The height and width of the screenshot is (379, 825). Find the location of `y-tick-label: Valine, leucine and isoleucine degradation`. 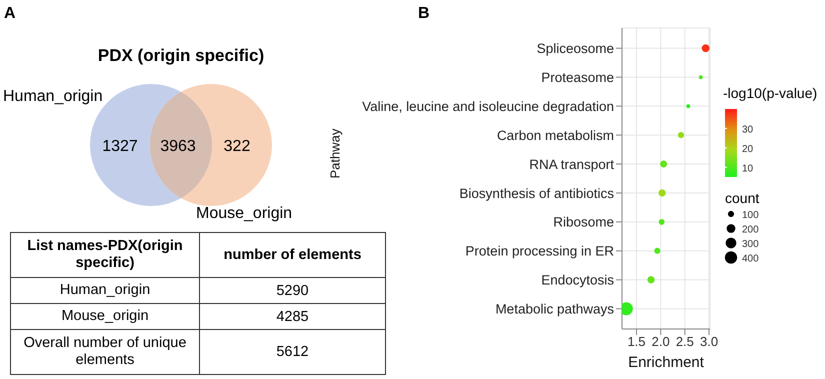

y-tick-label: Valine, leucine and isoleucine degradation is located at coordinates (488, 106).